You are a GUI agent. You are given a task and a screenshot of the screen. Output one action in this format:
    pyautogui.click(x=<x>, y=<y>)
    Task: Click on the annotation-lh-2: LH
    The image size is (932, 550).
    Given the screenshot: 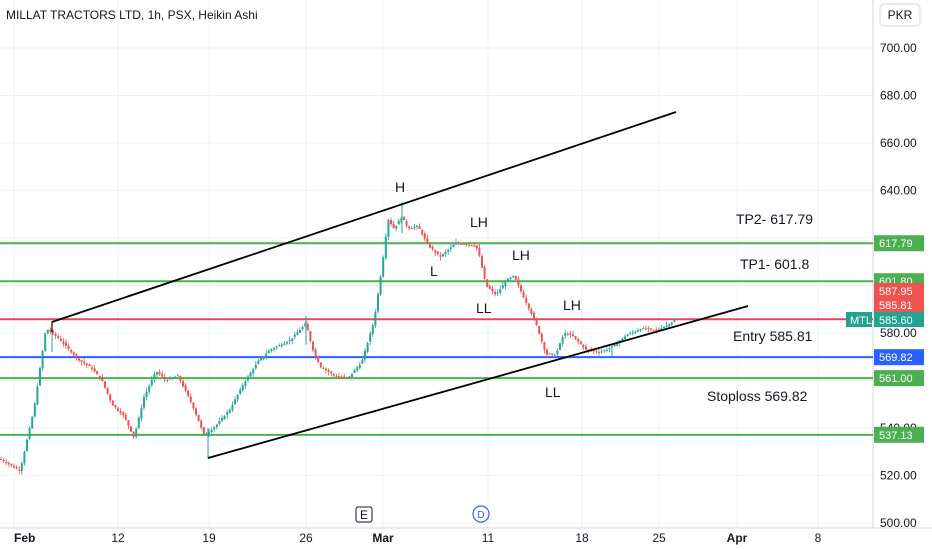 What is the action you would take?
    pyautogui.click(x=521, y=255)
    